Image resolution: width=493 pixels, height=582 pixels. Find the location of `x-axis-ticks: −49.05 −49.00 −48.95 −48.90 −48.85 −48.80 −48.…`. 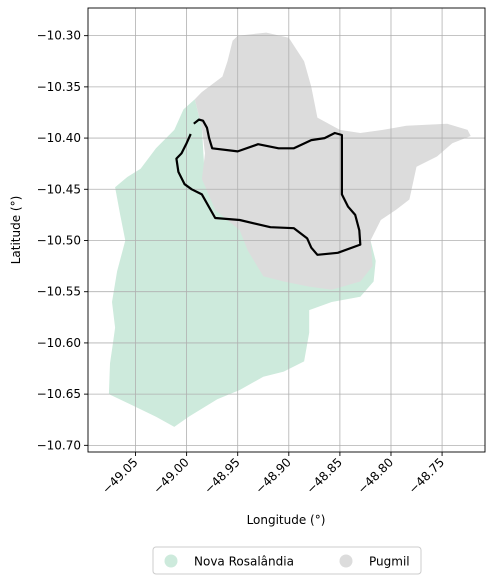

x-axis-ticks: −49.05 −49.00 −48.95 −48.90 −48.85 −48.80 −48.… is located at coordinates (273, 474).